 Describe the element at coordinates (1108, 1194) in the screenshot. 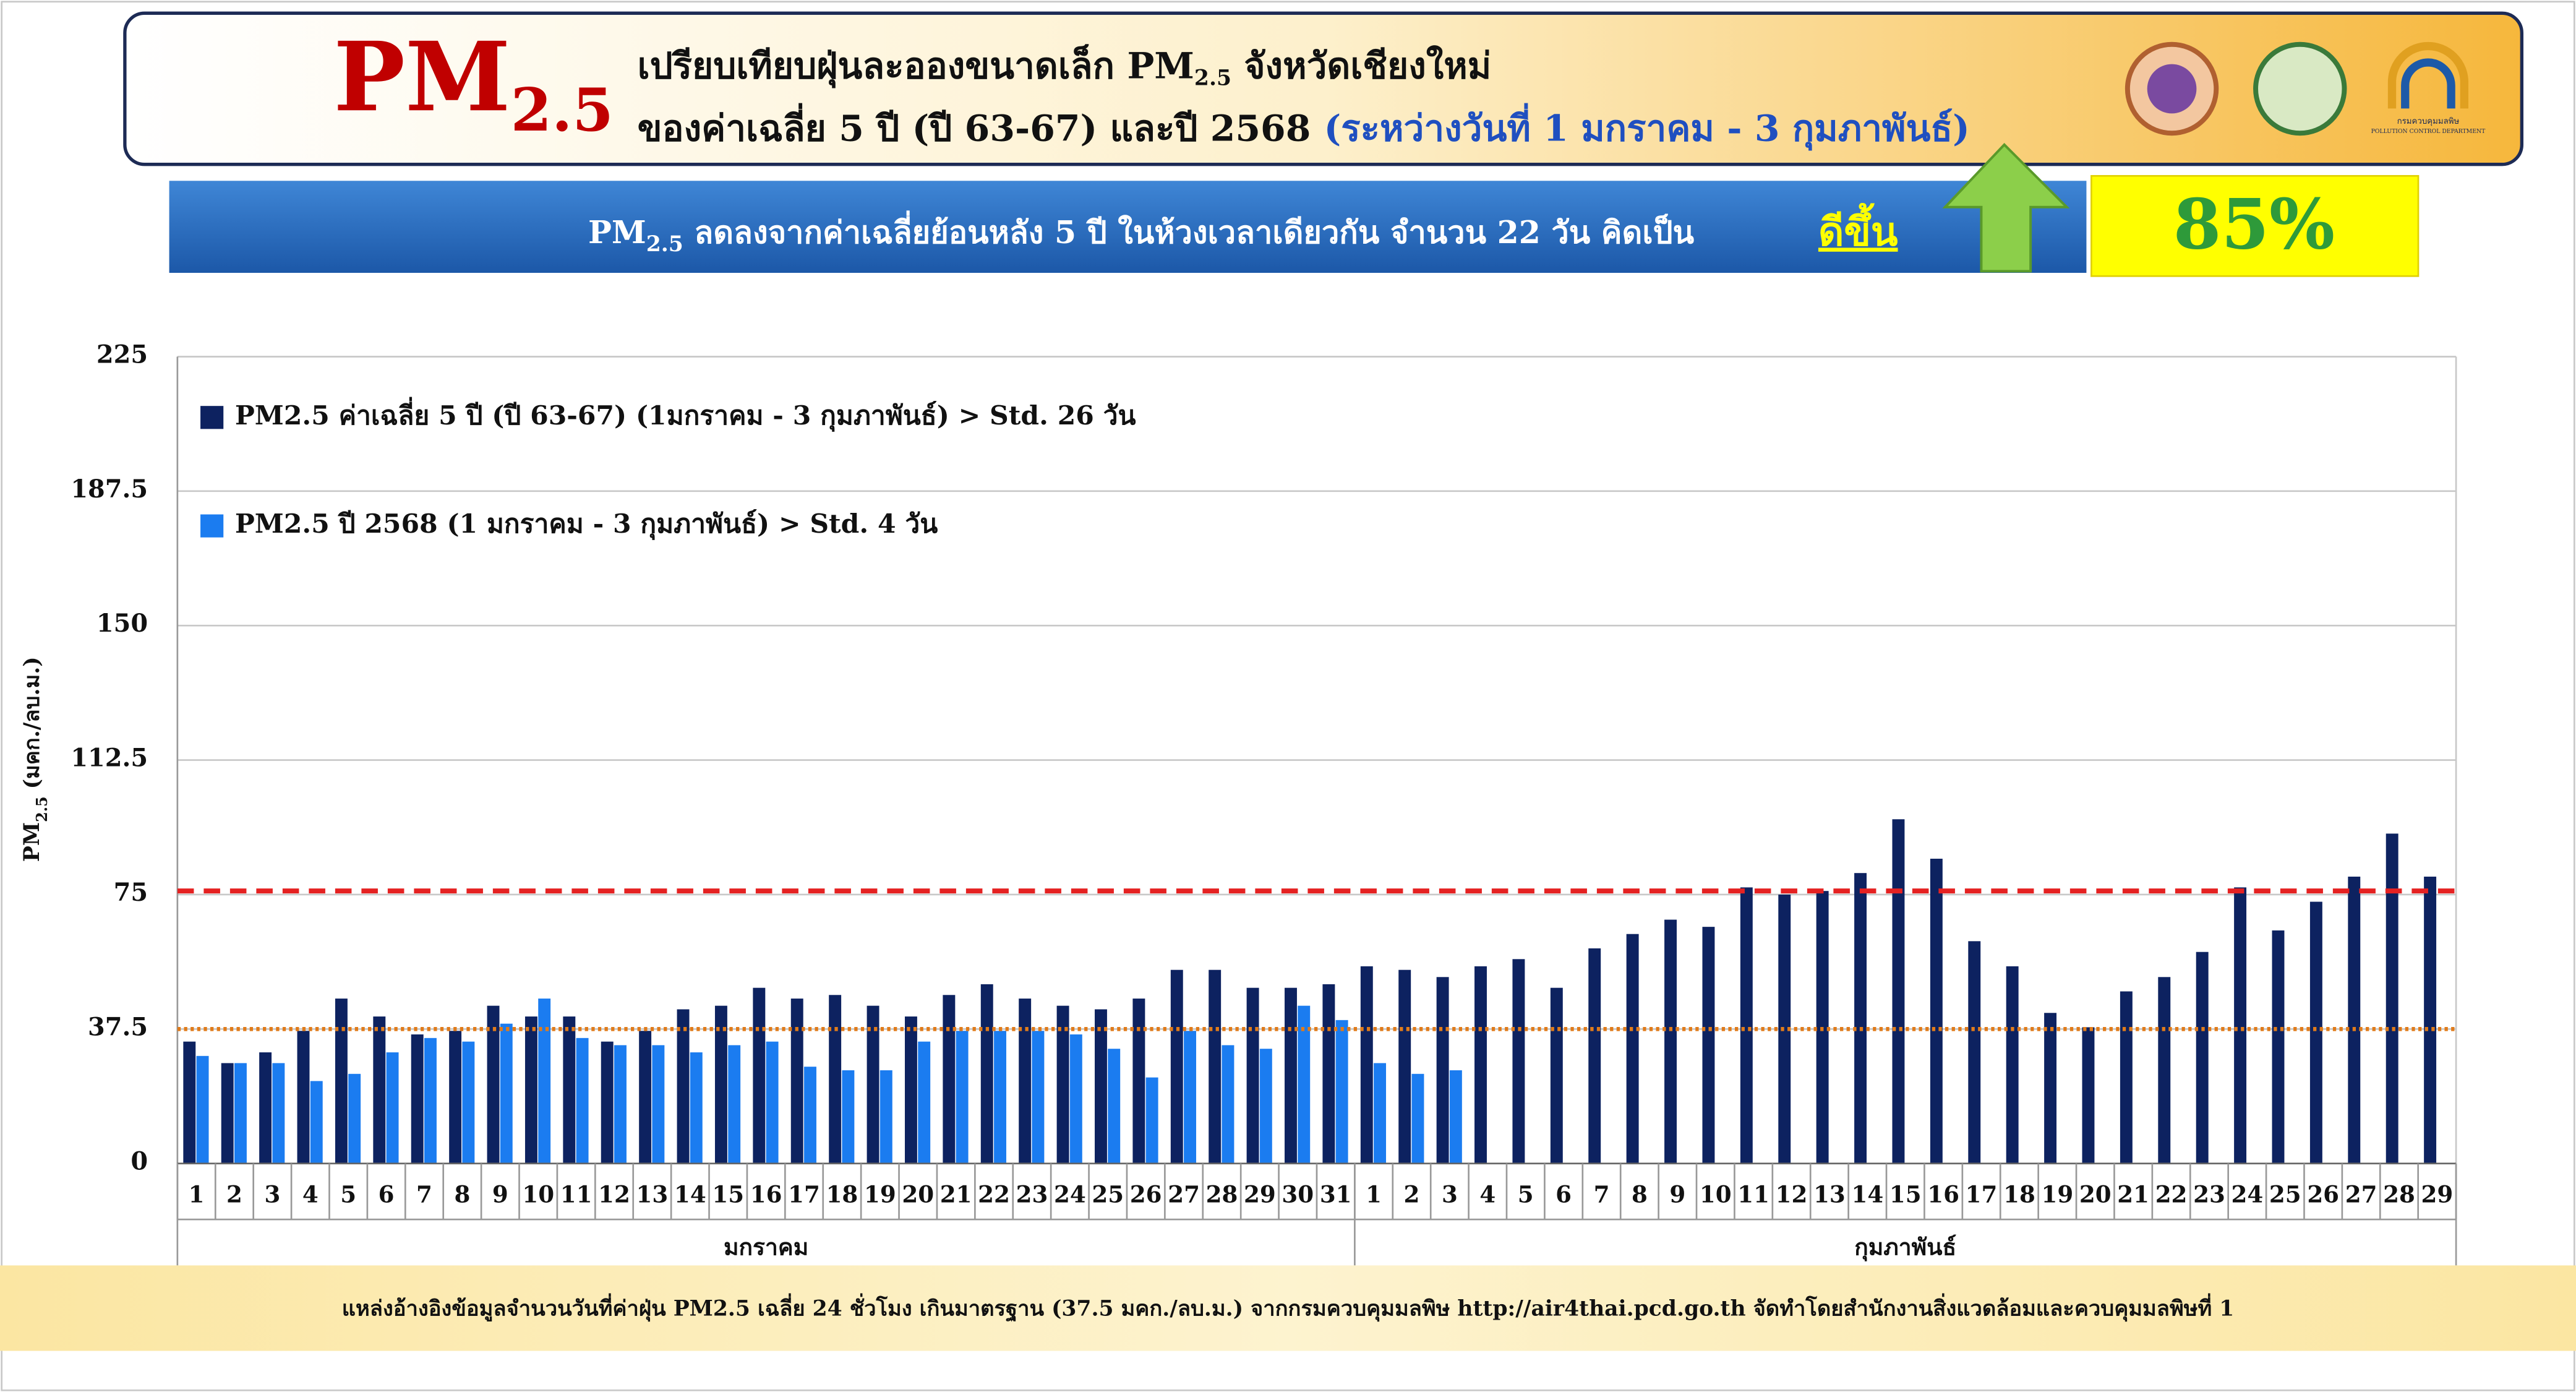

I see `x-tick-label: 25` at that location.